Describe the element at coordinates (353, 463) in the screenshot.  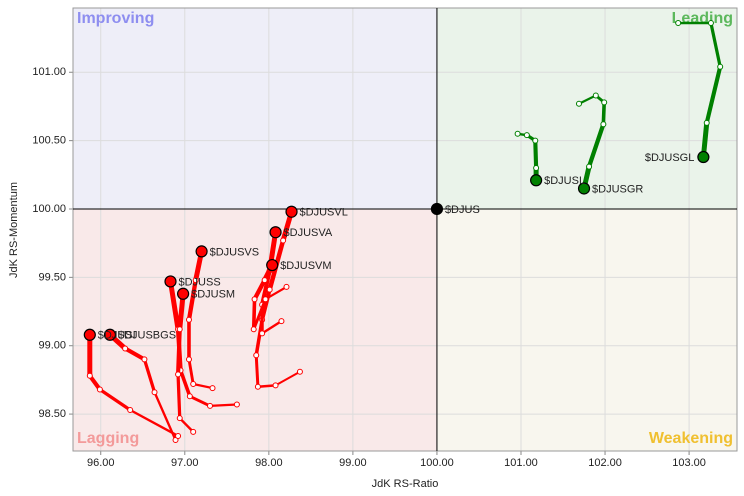
I see `x-tick-label: 99.00` at that location.